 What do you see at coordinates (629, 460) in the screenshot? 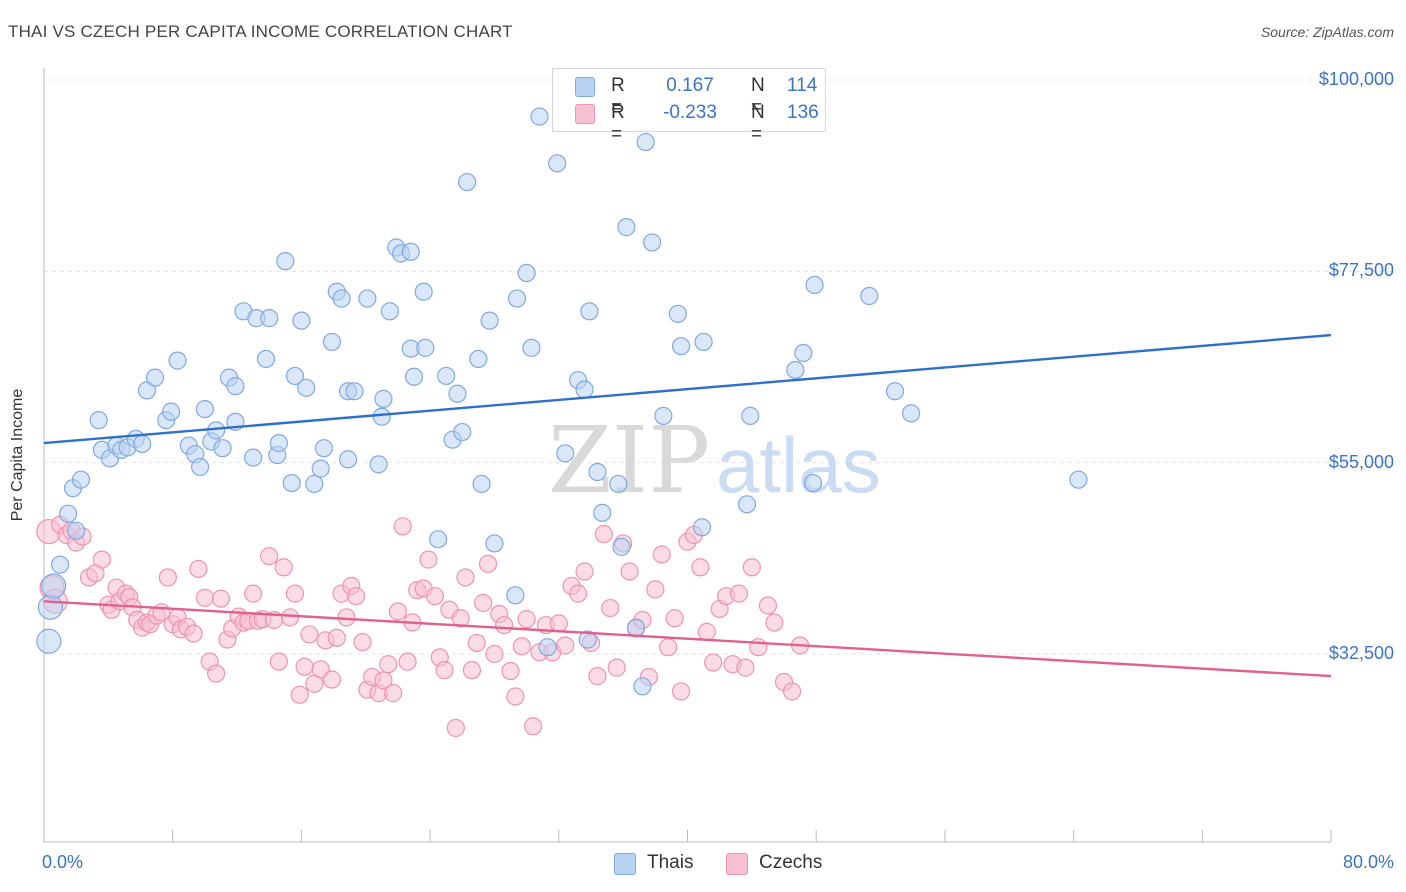
I see `watermark-zip: ZIP` at bounding box center [629, 460].